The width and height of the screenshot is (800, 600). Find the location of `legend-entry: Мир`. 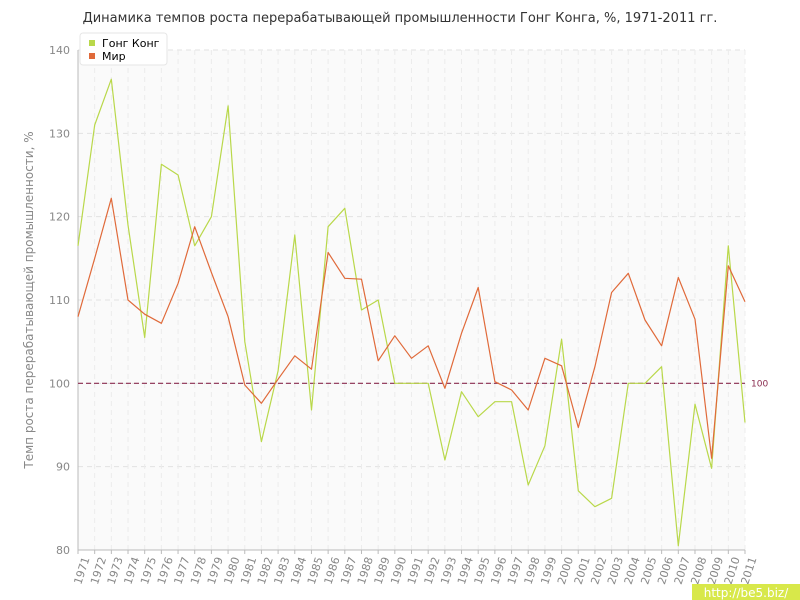

legend-entry: Мир is located at coordinates (114, 56).